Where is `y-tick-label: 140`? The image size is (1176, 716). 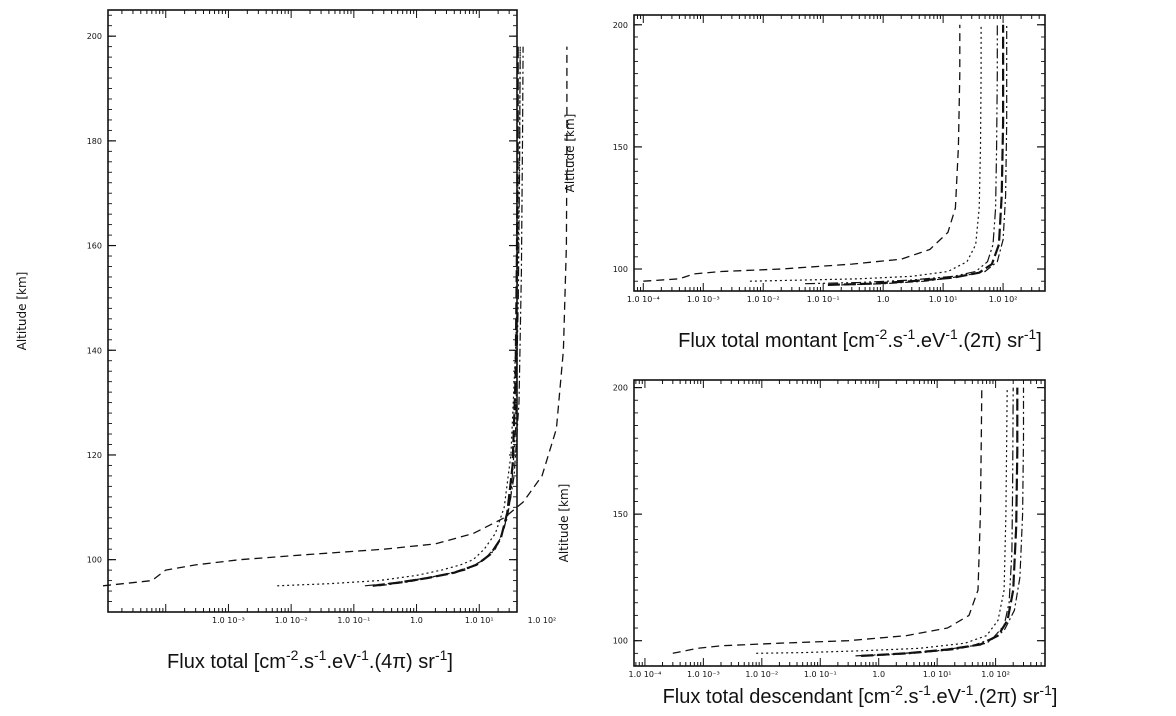
y-tick-label: 140 is located at coordinates (94, 350).